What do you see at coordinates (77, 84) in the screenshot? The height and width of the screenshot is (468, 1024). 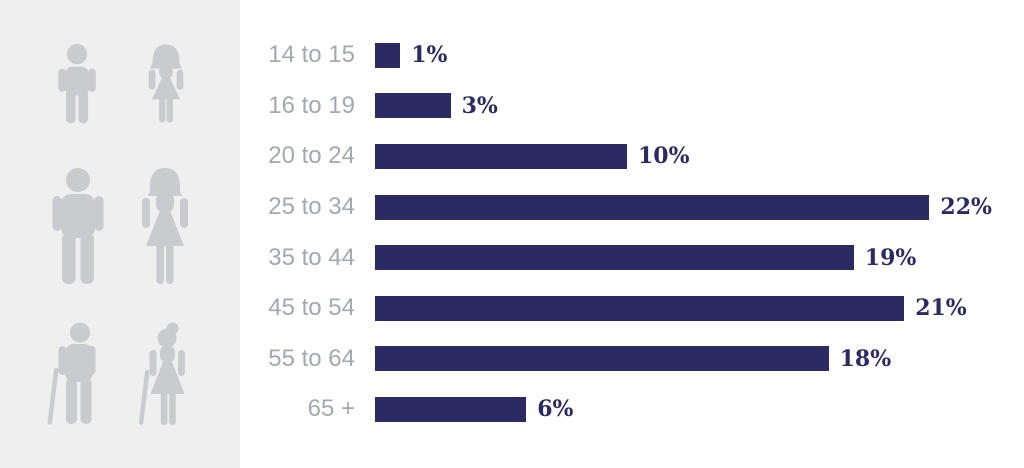 I see `child-male-icon` at bounding box center [77, 84].